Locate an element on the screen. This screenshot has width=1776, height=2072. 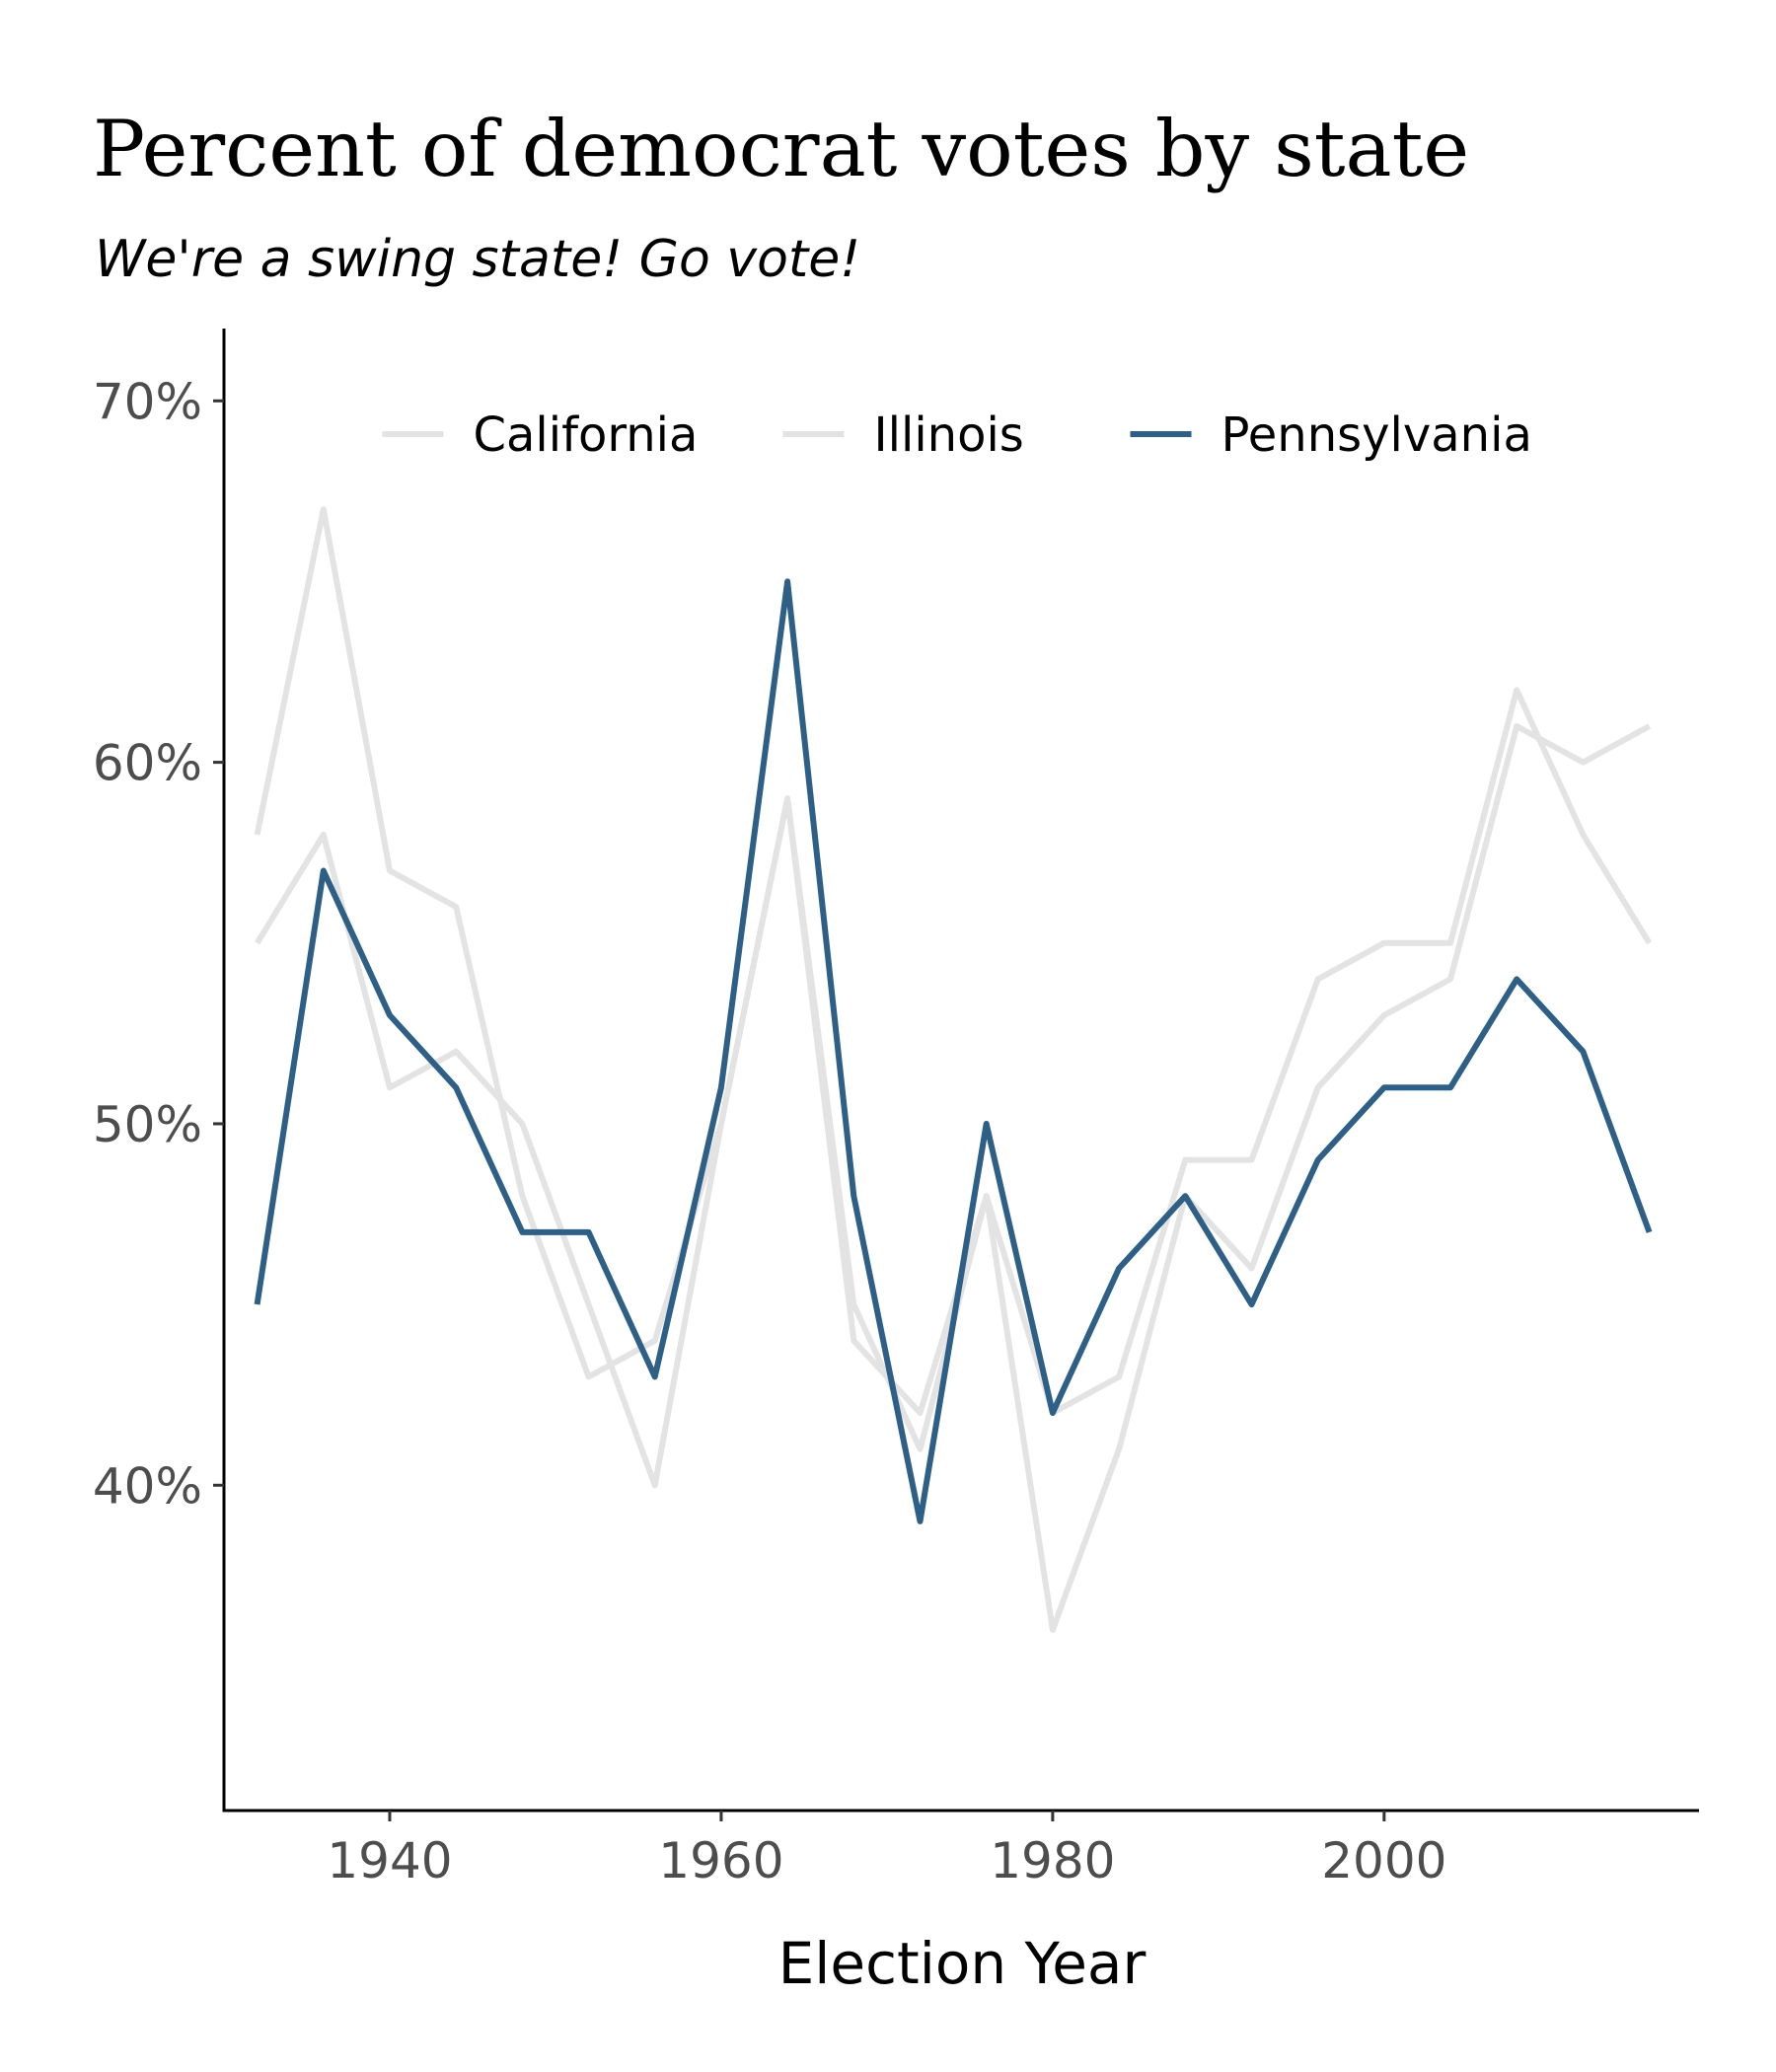
y-tick-label: 50% is located at coordinates (148, 1125).